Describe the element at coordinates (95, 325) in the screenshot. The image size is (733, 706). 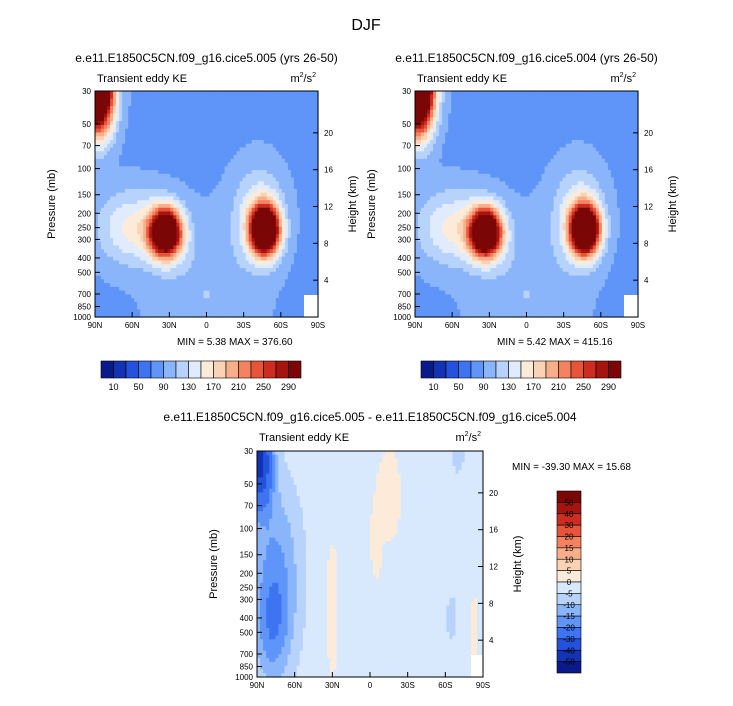
I see `x-tick-label: 90N` at that location.